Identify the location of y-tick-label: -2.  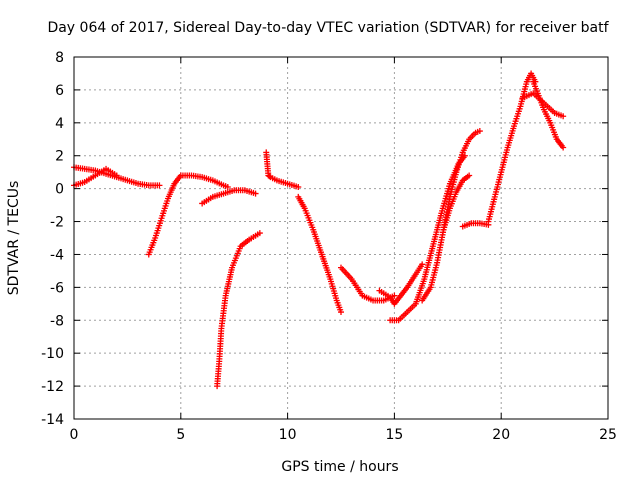
(57, 223).